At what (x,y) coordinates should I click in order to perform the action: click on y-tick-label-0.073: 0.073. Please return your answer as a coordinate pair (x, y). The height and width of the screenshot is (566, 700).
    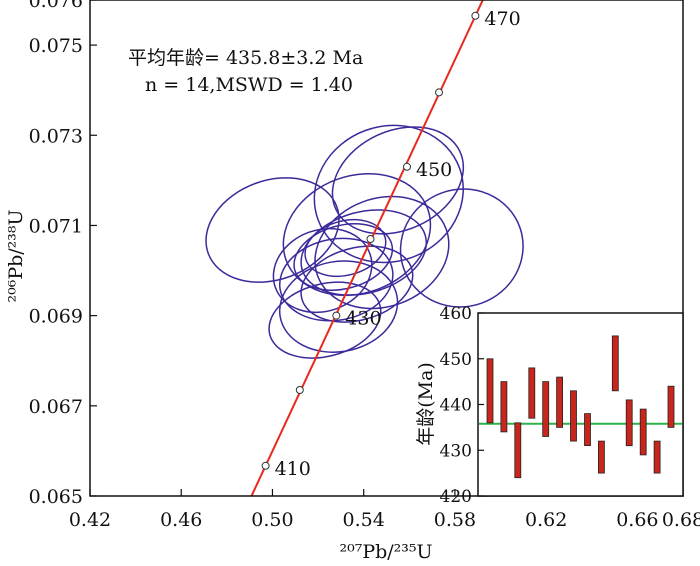
    Looking at the image, I should click on (56, 136).